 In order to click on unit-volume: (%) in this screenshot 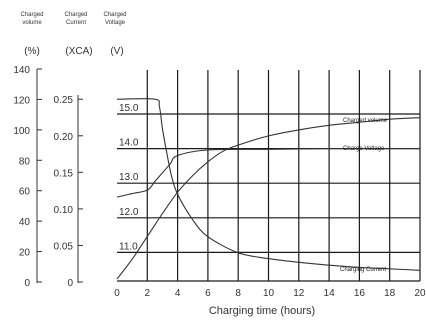, I will do `click(32, 51)`.